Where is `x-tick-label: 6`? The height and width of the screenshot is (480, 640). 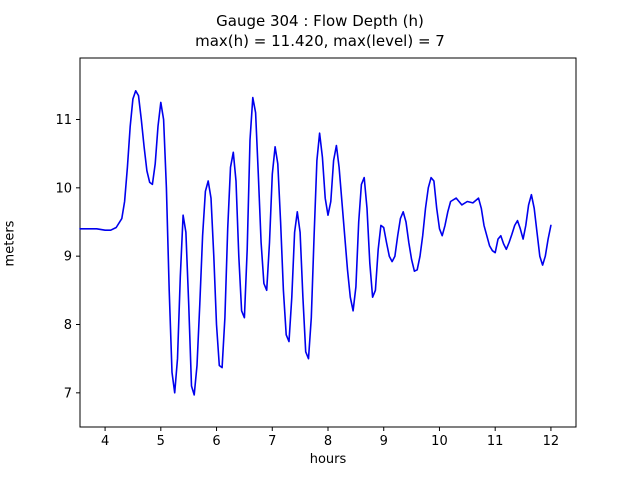 x-tick-label: 6 is located at coordinates (216, 441).